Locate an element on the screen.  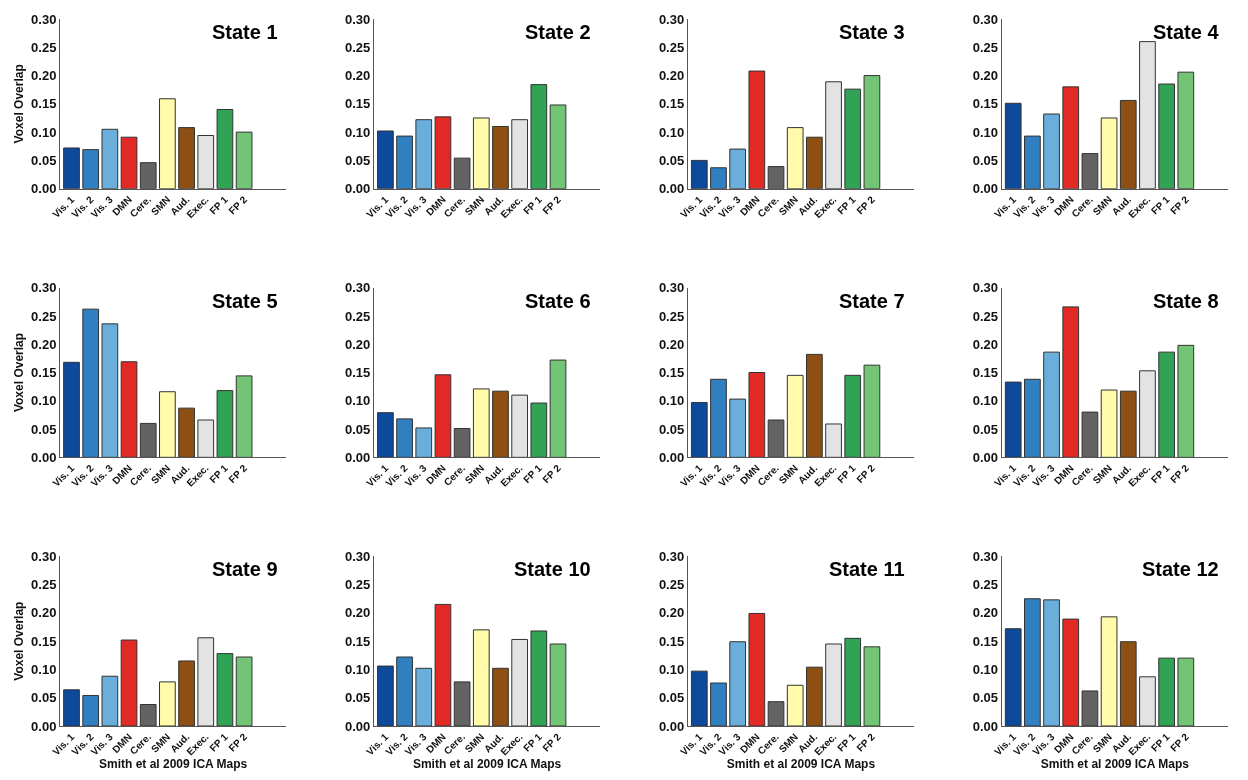
chart-title: State 3 is located at coordinates (872, 32).